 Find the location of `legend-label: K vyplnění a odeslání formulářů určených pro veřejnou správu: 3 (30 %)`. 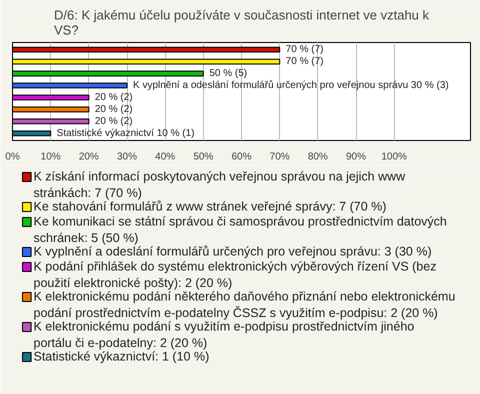

legend-label: K vyplnění a odeslání formulářů určených pro veřejnou správu: 3 (30 %) is located at coordinates (232, 251).